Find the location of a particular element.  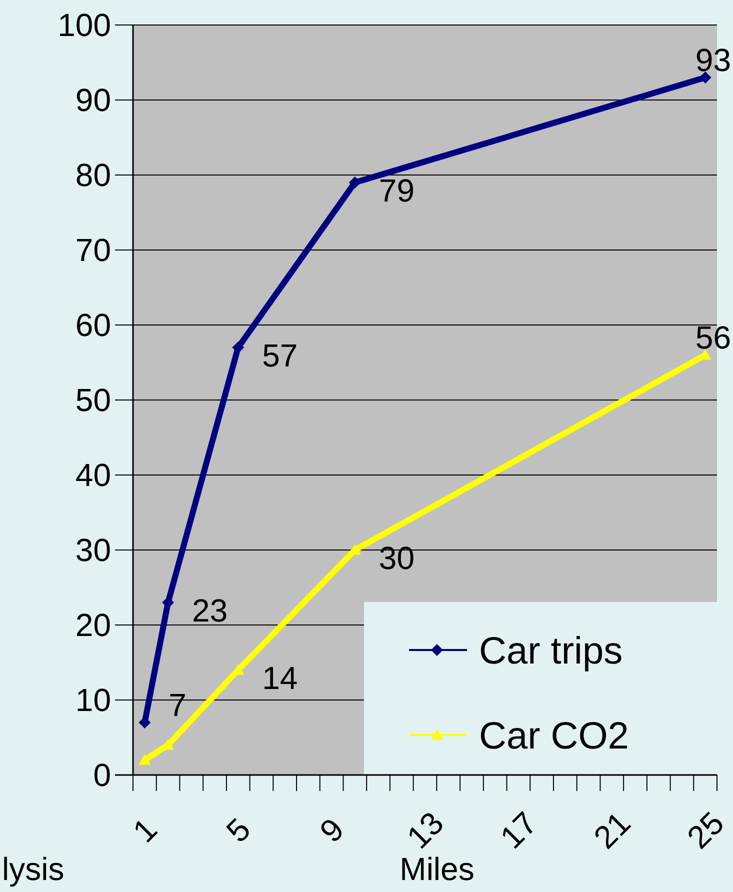

x-tick-label: 17 is located at coordinates (518, 830).